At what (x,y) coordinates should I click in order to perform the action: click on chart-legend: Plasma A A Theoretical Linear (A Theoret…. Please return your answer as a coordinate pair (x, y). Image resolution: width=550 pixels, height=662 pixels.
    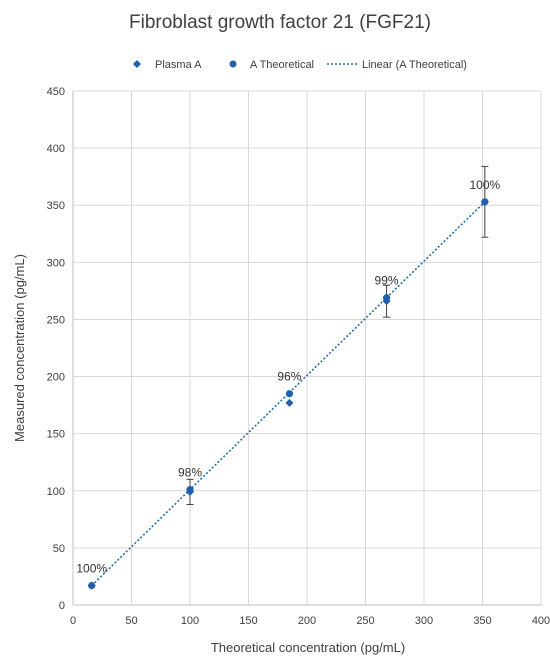
    Looking at the image, I should click on (300, 65).